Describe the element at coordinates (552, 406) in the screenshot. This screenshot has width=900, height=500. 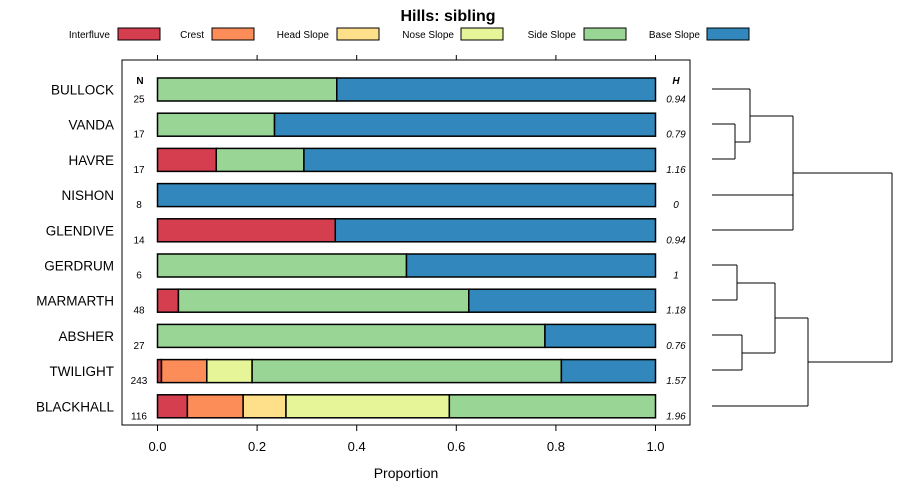
I see `bar-segment-blackhall-side-slope` at that location.